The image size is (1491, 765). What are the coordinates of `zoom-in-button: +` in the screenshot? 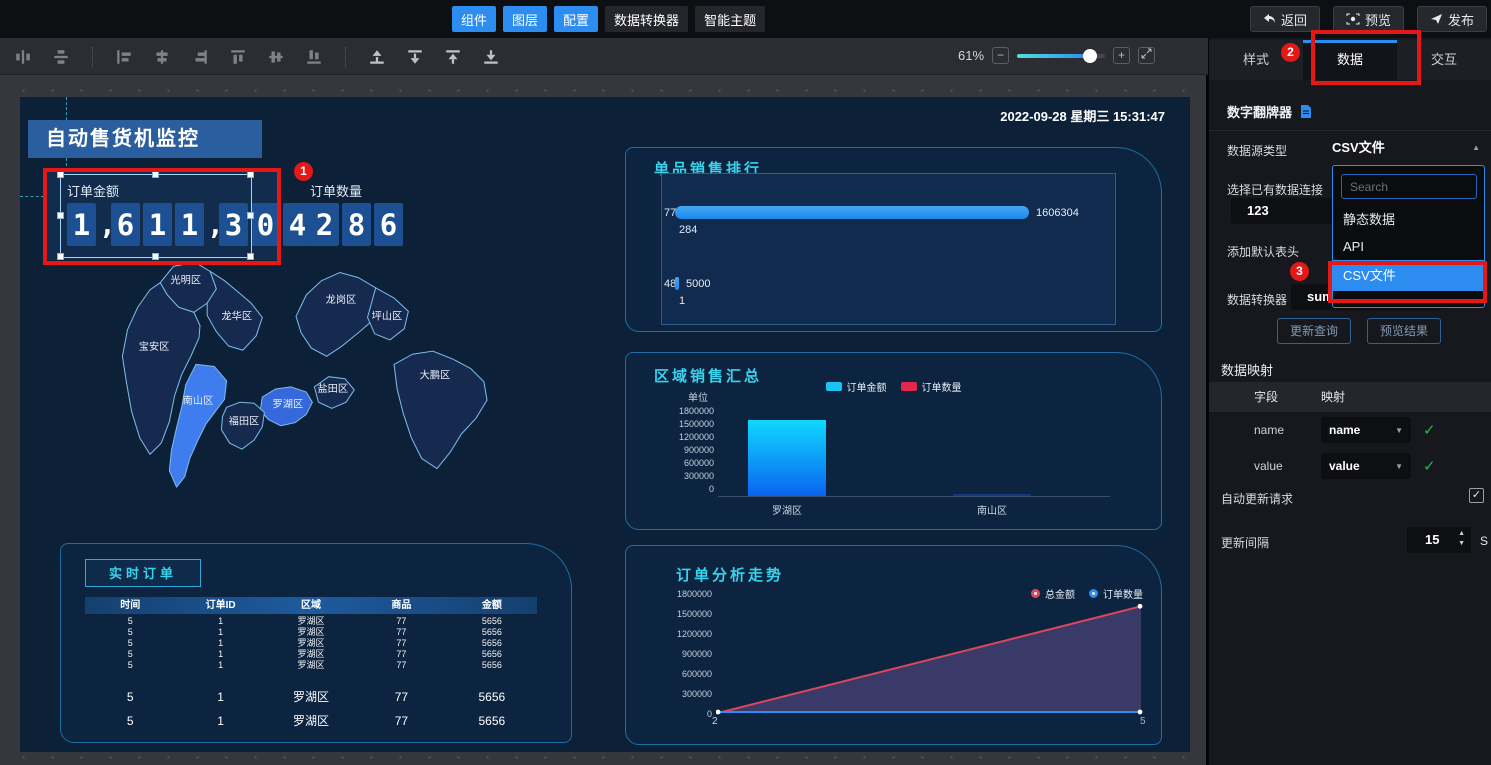 It's located at (1122, 55).